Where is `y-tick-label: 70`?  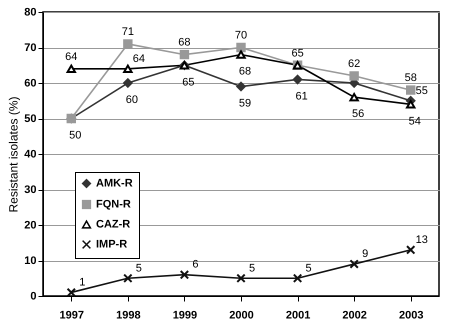
y-tick-label: 70 is located at coordinates (30, 48).